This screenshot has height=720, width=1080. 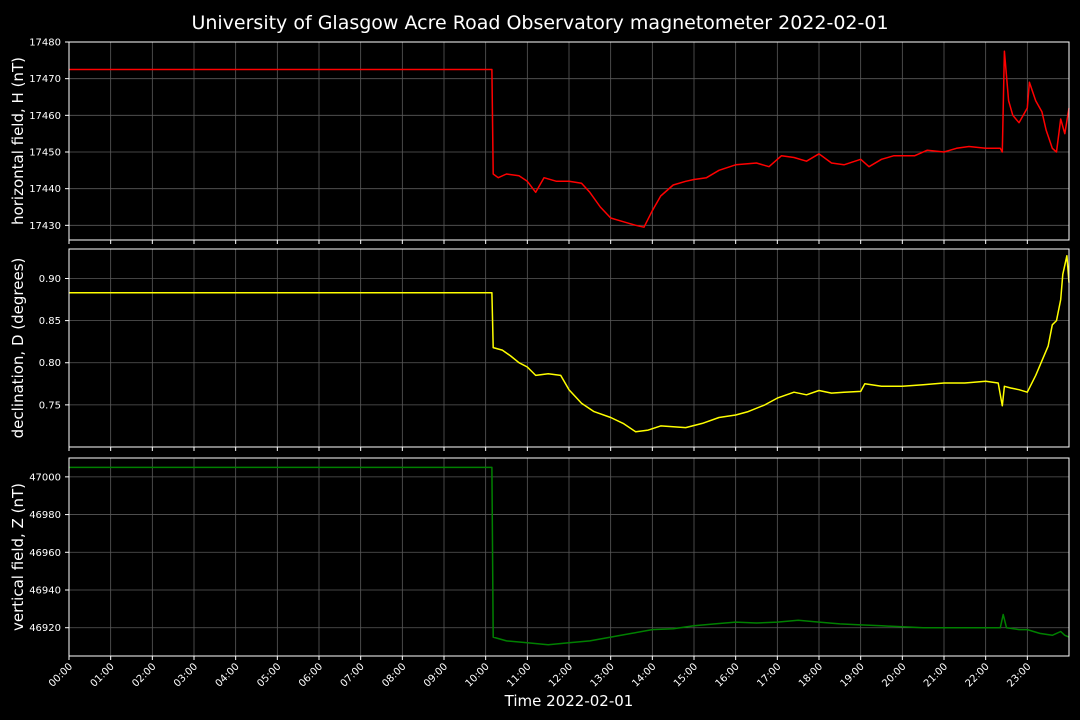 I want to click on y-axis-label: horizontal field, H (nT), so click(x=18, y=141).